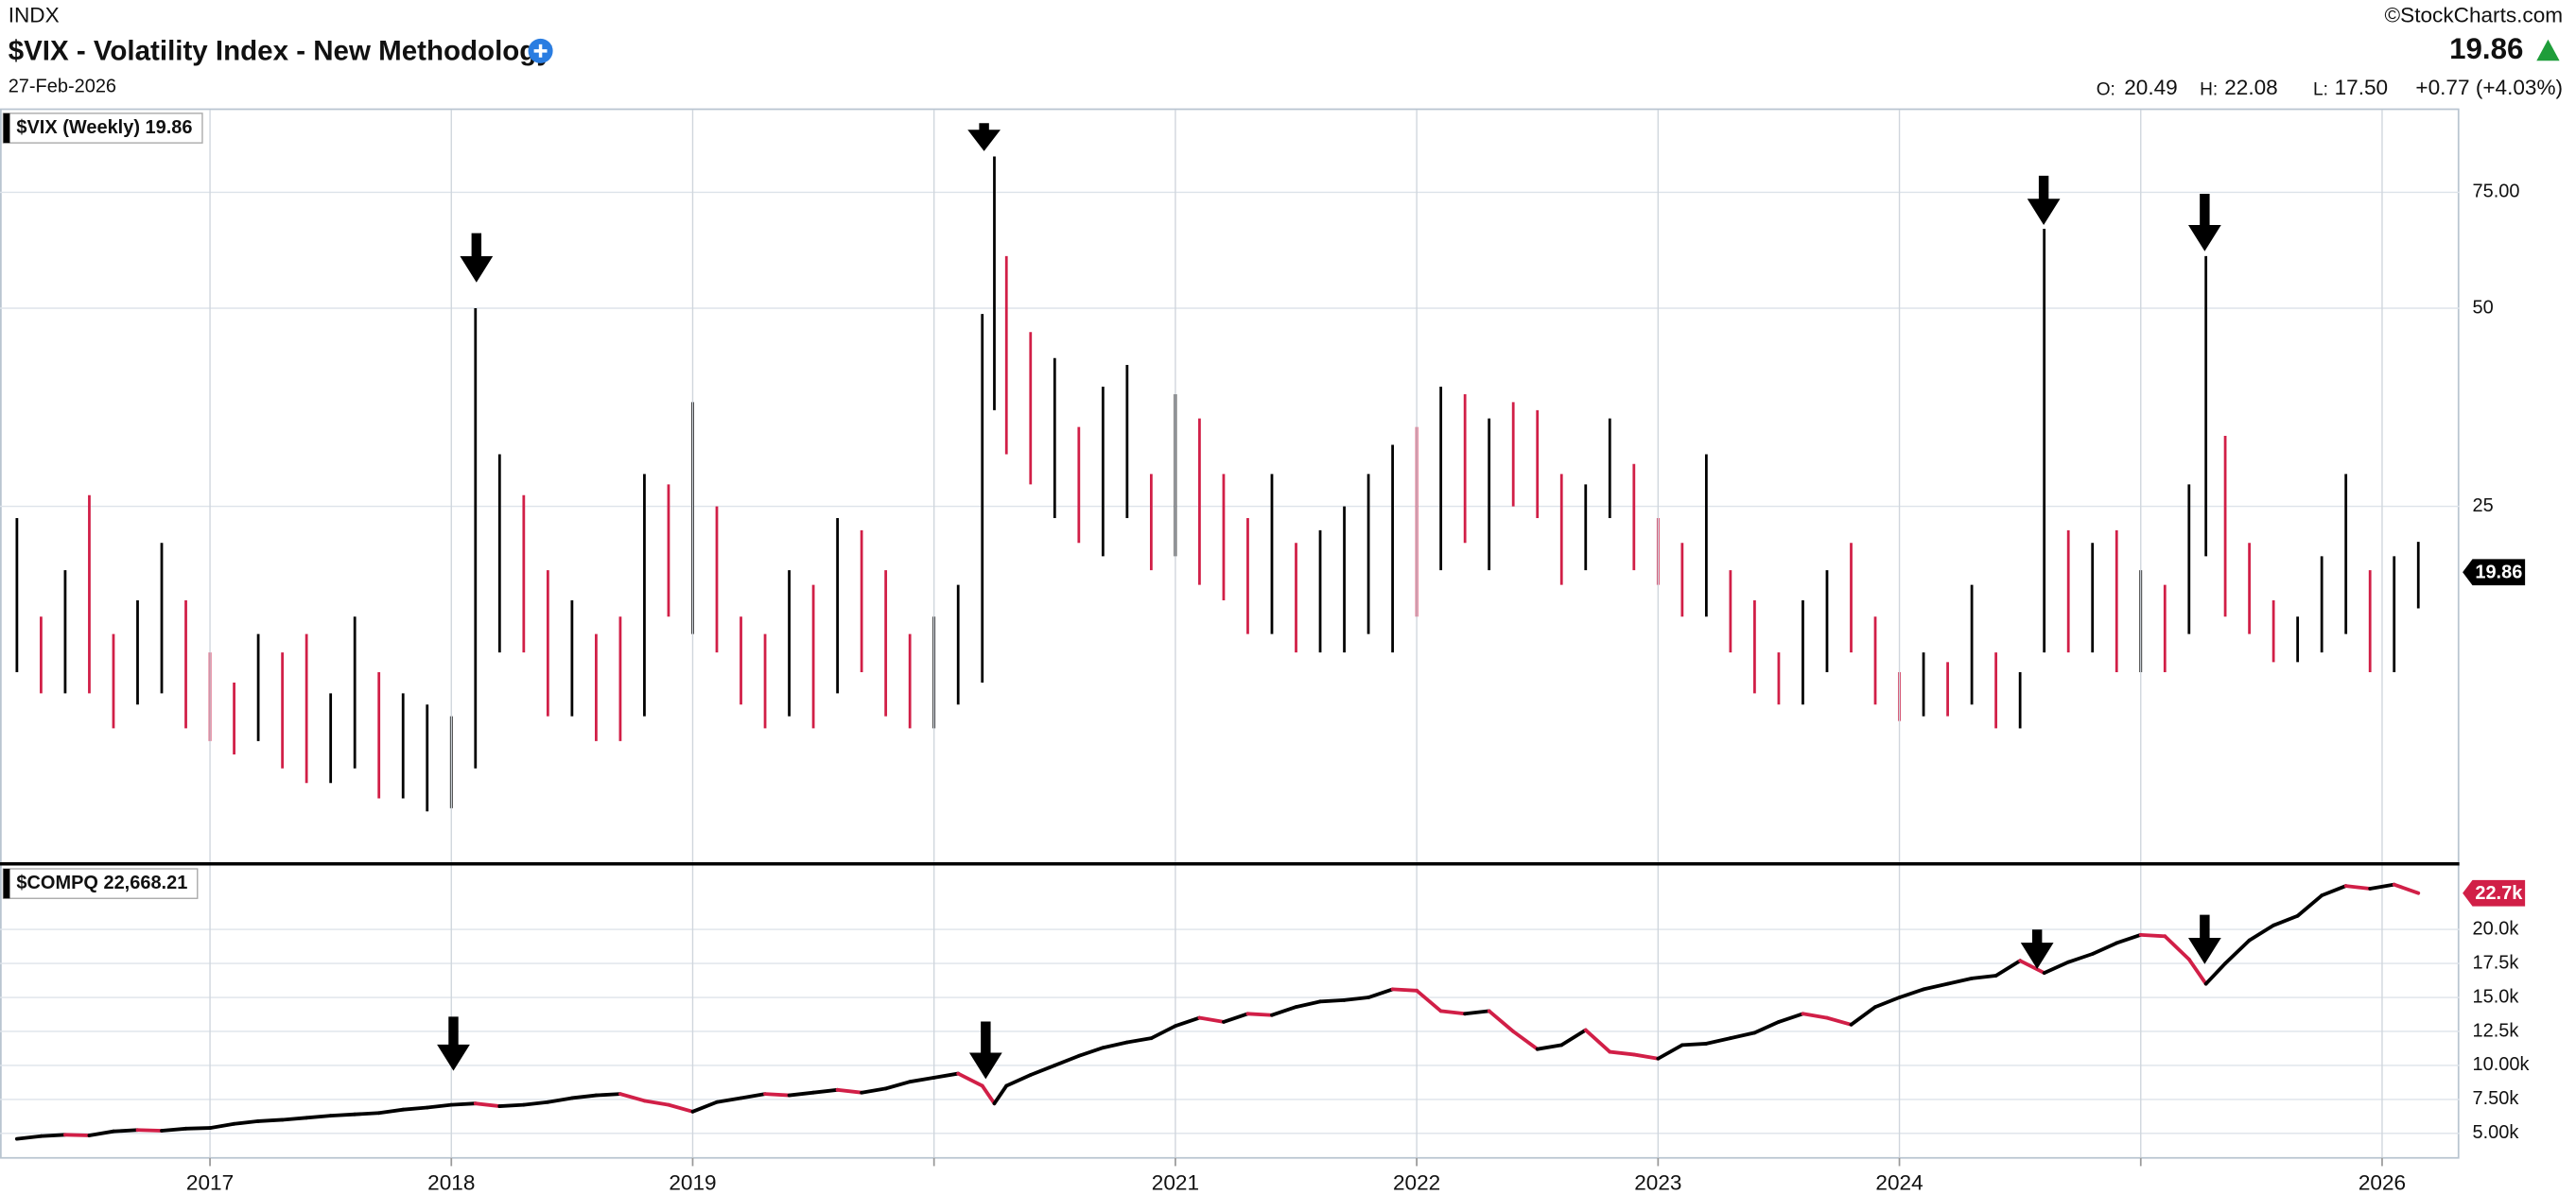 This screenshot has width=2576, height=1195. Describe the element at coordinates (2496, 1030) in the screenshot. I see `y-tick-label: 12.5k` at that location.